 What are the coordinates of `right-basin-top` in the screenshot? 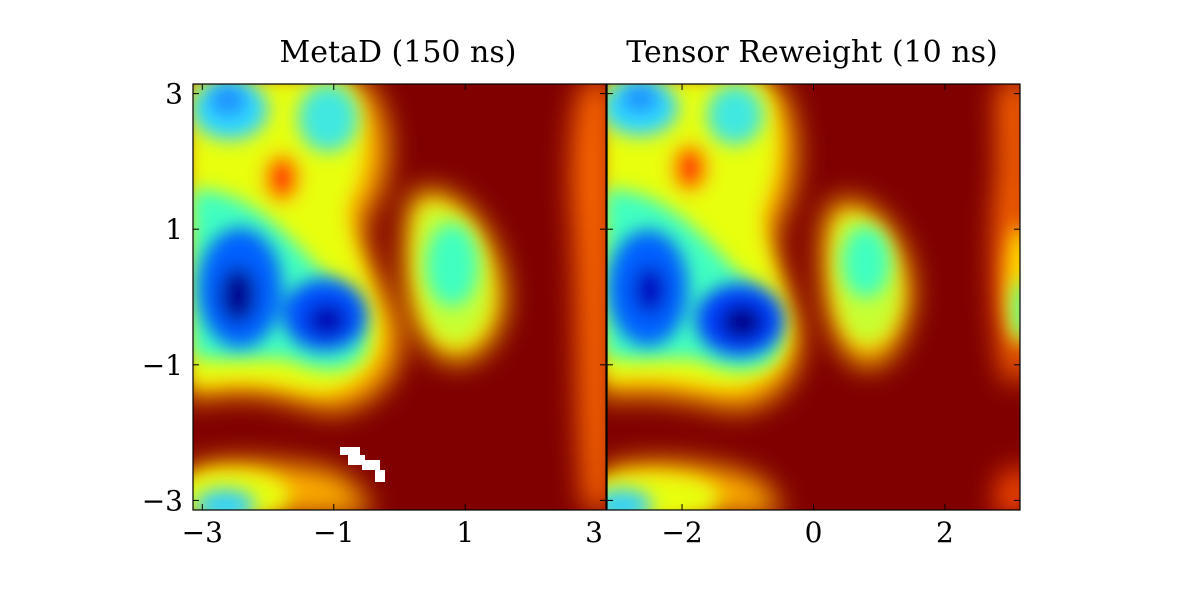 It's located at (640, 98).